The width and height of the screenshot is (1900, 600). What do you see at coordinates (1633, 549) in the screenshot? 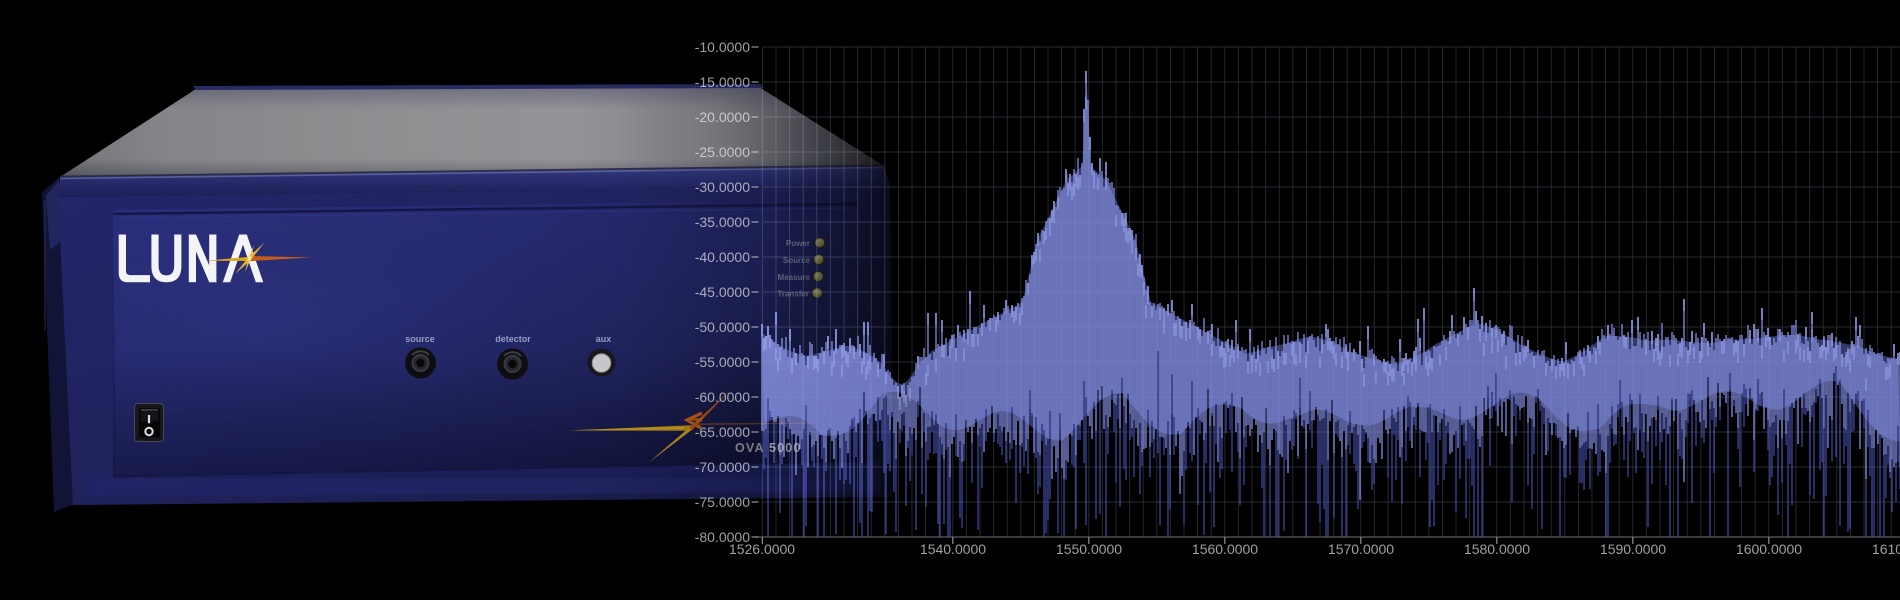
I see `svg-text: 1590.0000` at bounding box center [1633, 549].